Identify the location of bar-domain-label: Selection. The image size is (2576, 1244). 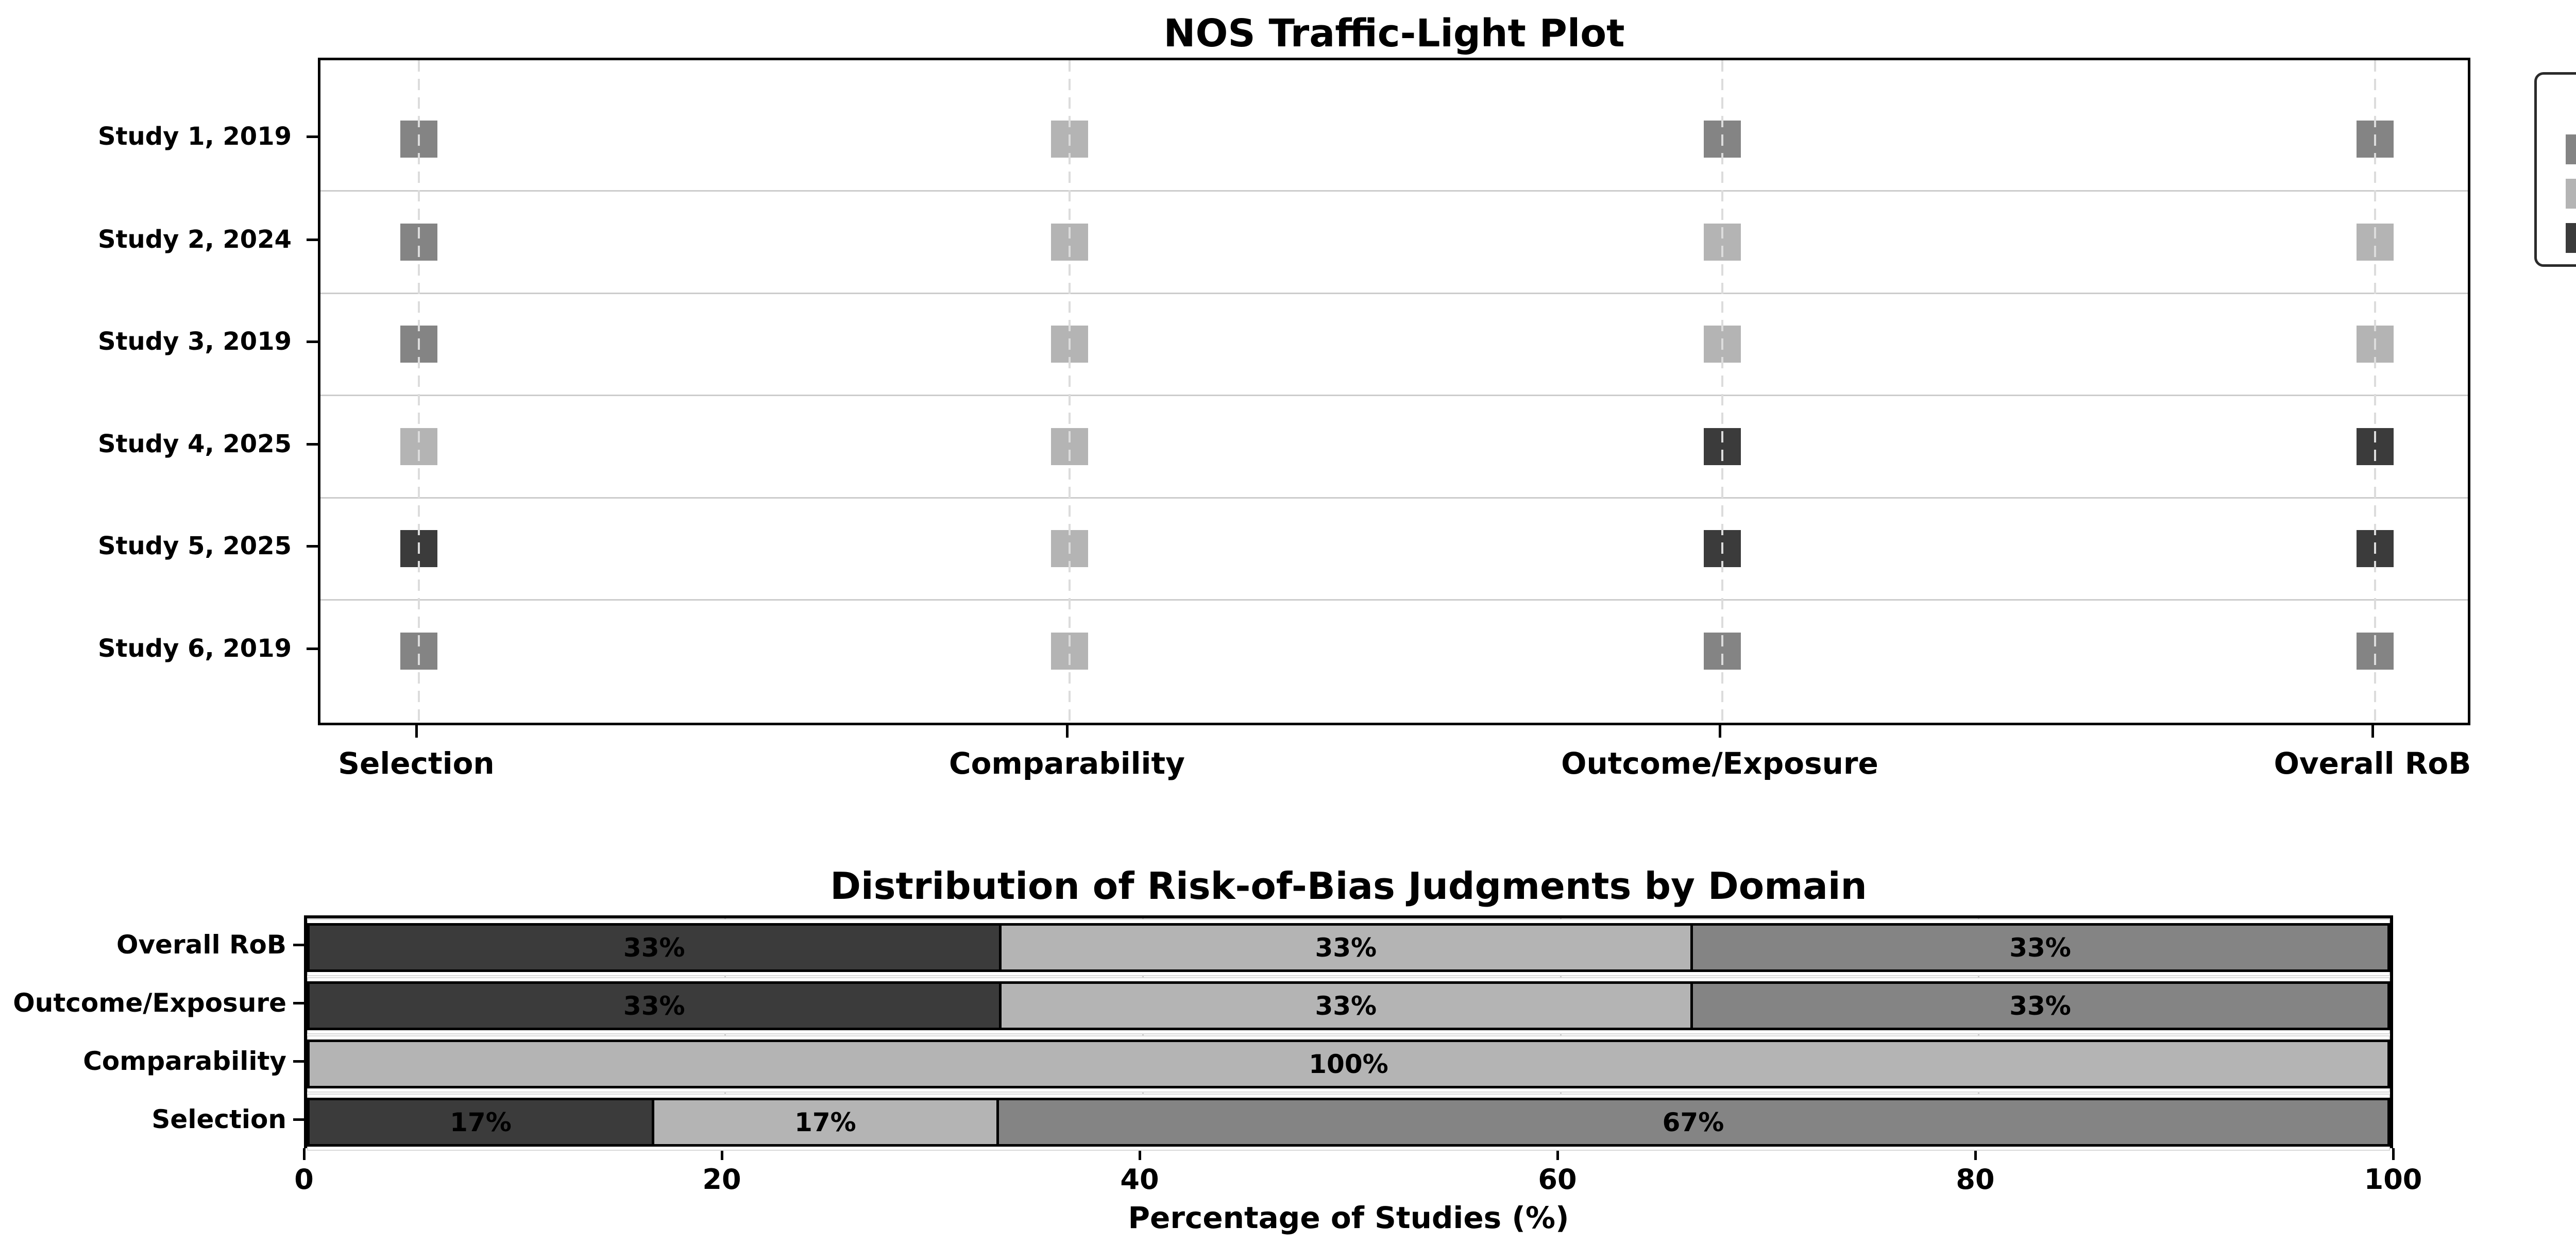
(218, 1119).